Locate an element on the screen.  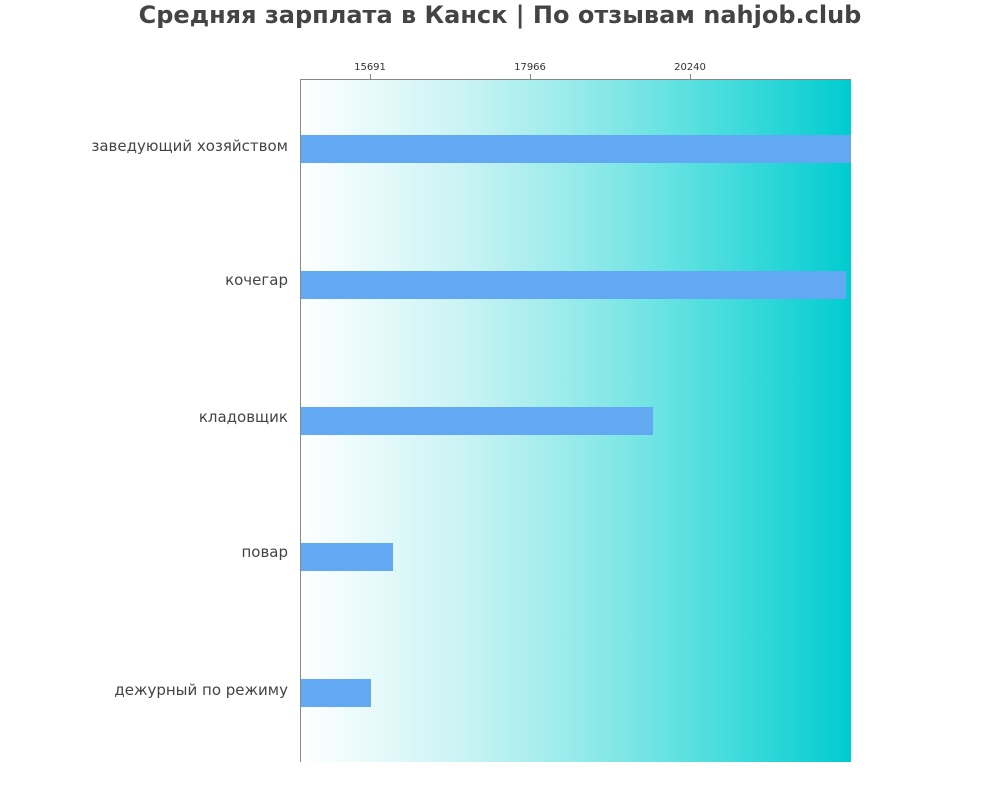
category-label: кочегар is located at coordinates (256, 280).